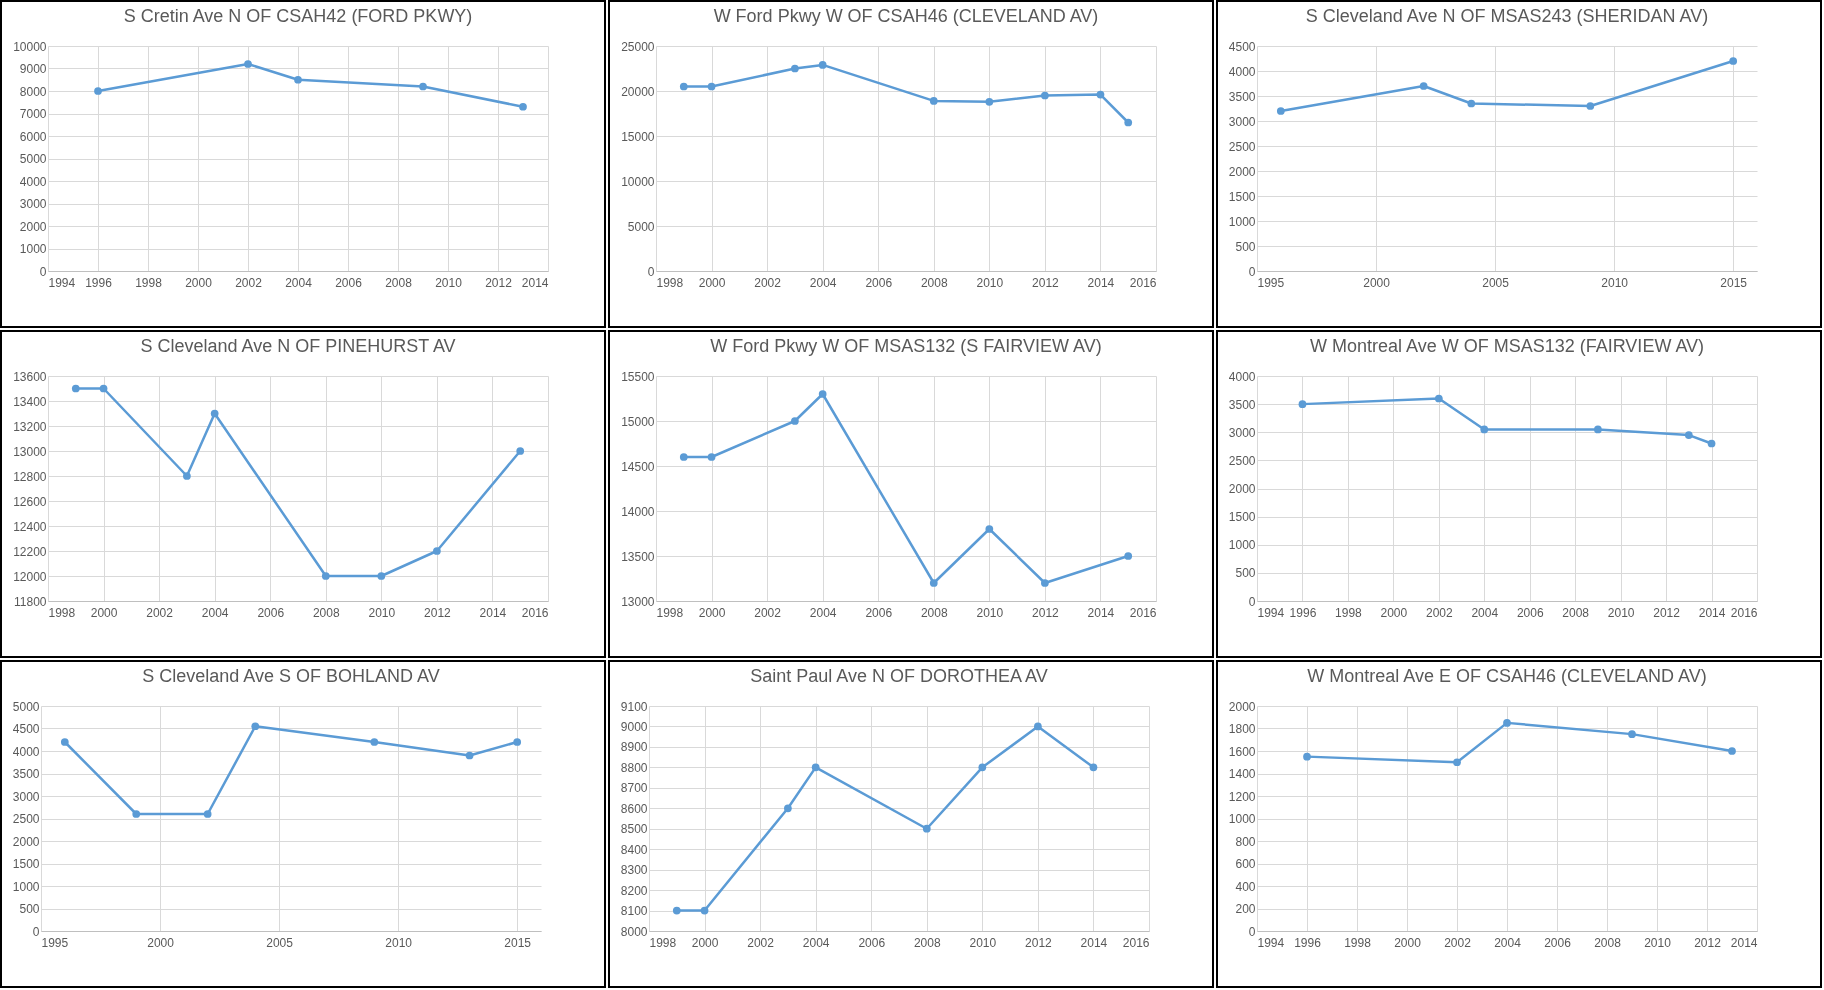  Describe the element at coordinates (30, 576) in the screenshot. I see `y-tick-label: 12000` at that location.